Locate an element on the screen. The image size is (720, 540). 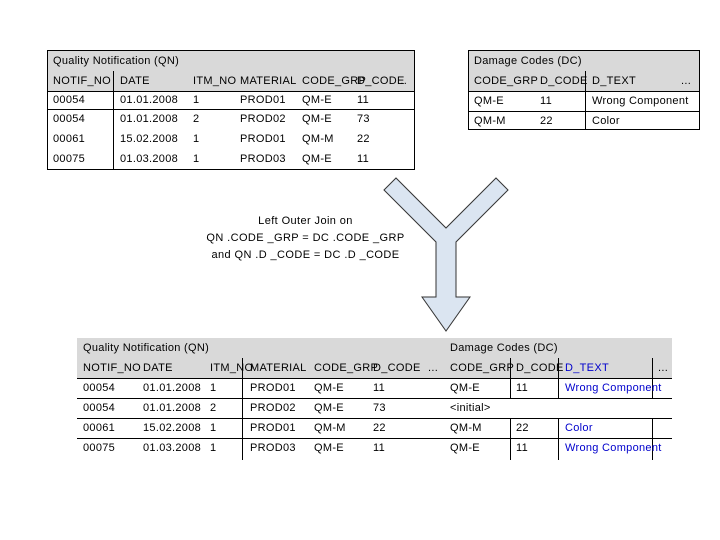
table-cell: PROD03 is located at coordinates (273, 448).